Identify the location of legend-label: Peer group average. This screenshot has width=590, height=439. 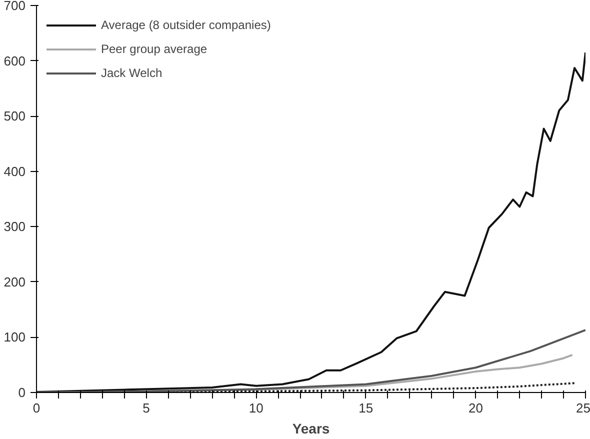
(154, 49).